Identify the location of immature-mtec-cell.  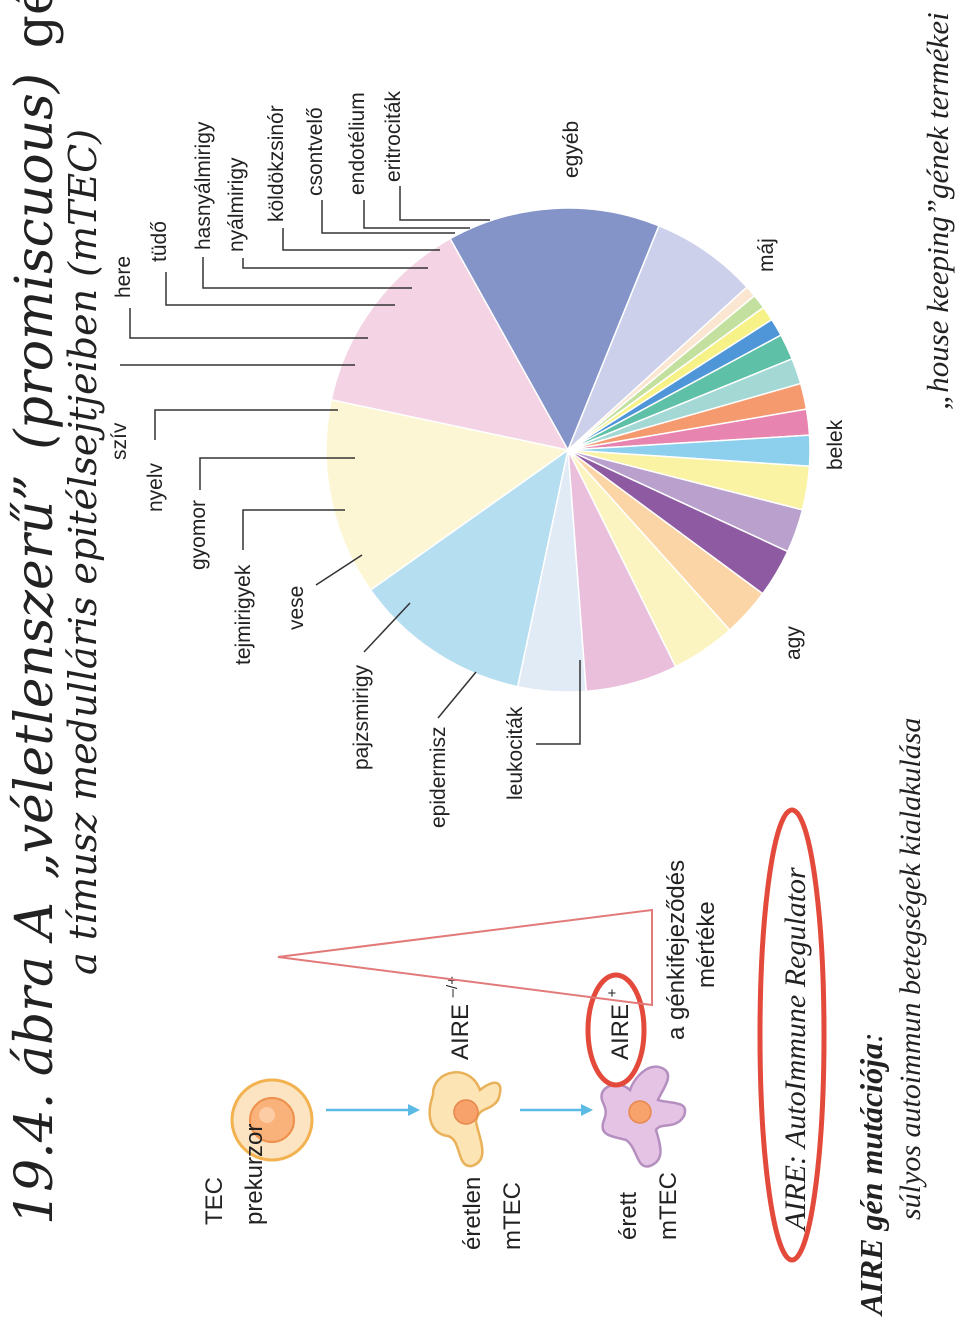
(465, 1119).